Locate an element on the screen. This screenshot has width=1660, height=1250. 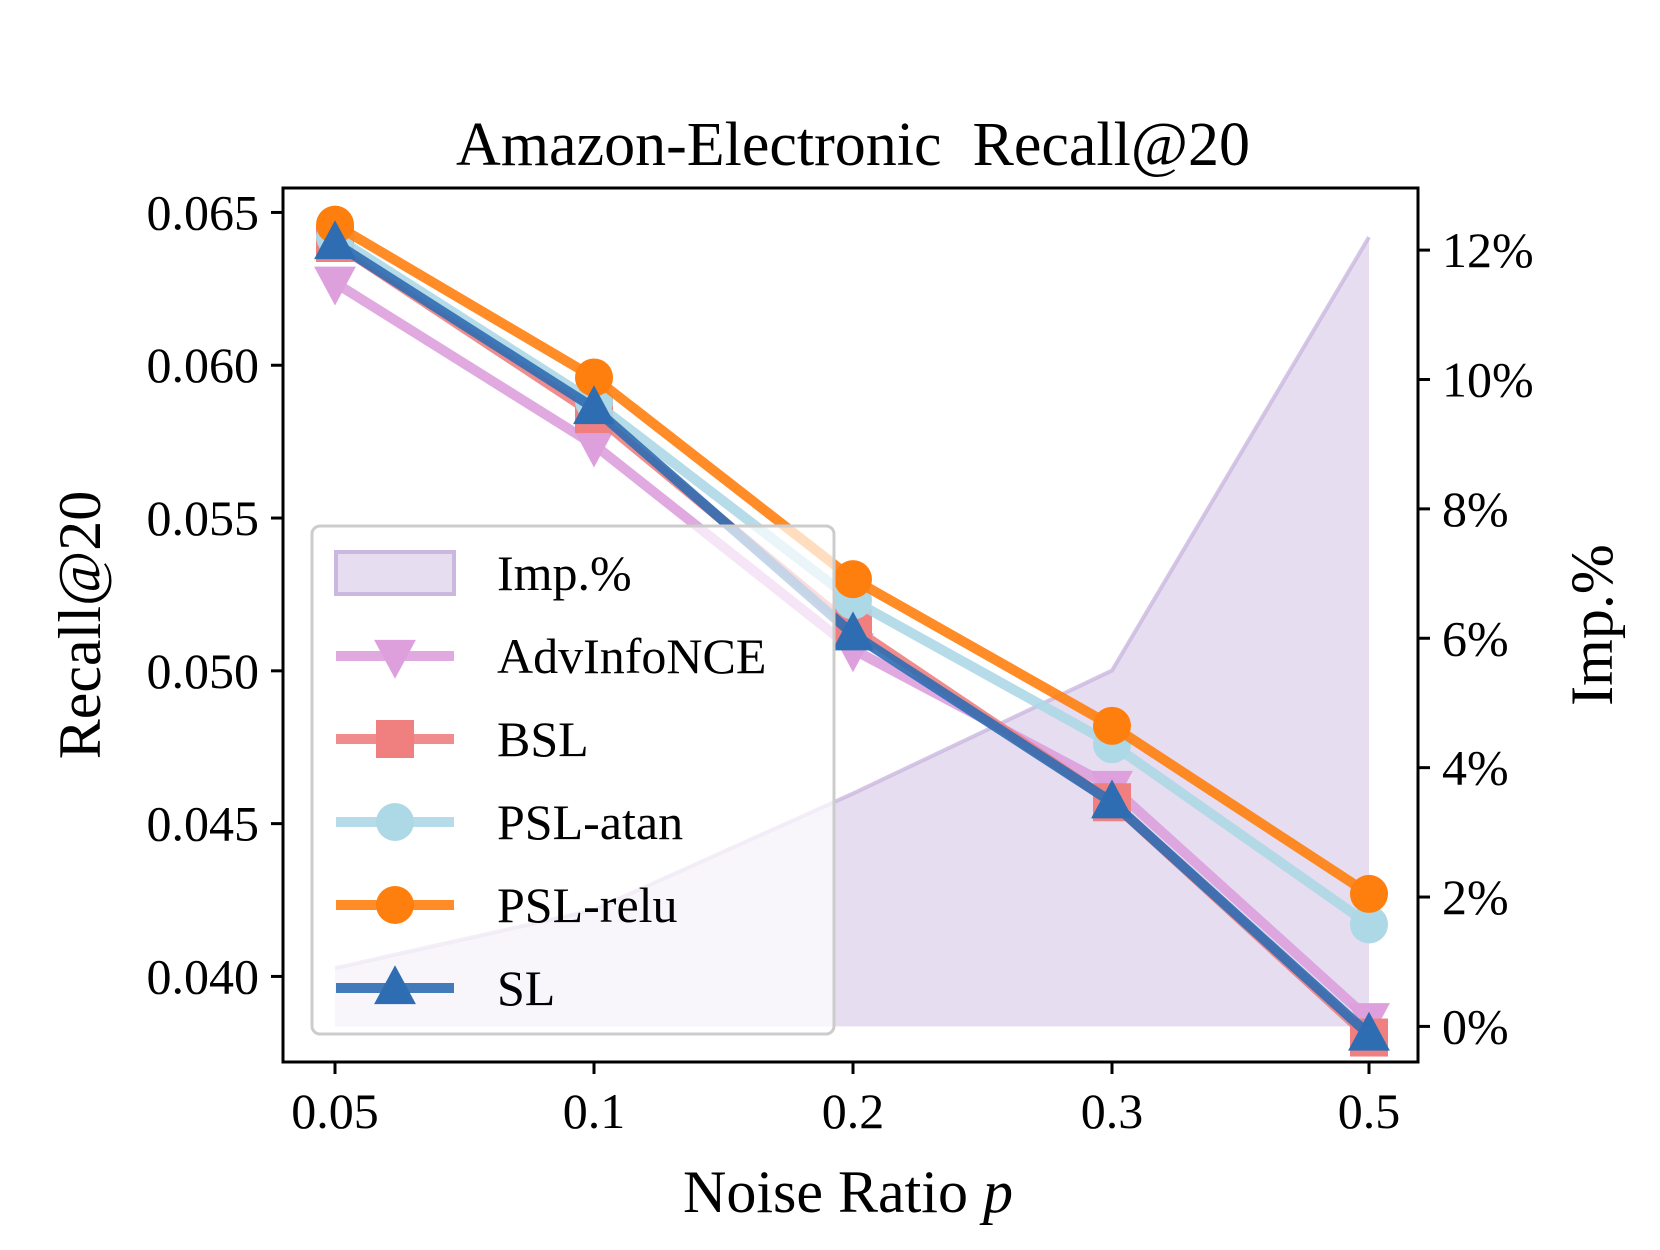
y2-tick-label-12: 12% is located at coordinates (1488, 250).